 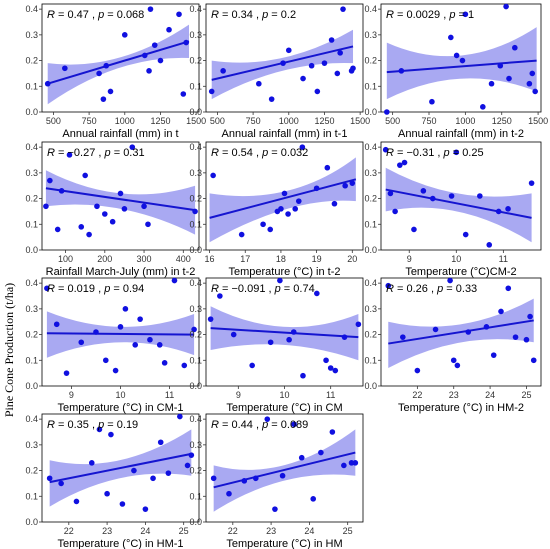 I want to click on x-tick-label: 19, so click(x=317, y=259).